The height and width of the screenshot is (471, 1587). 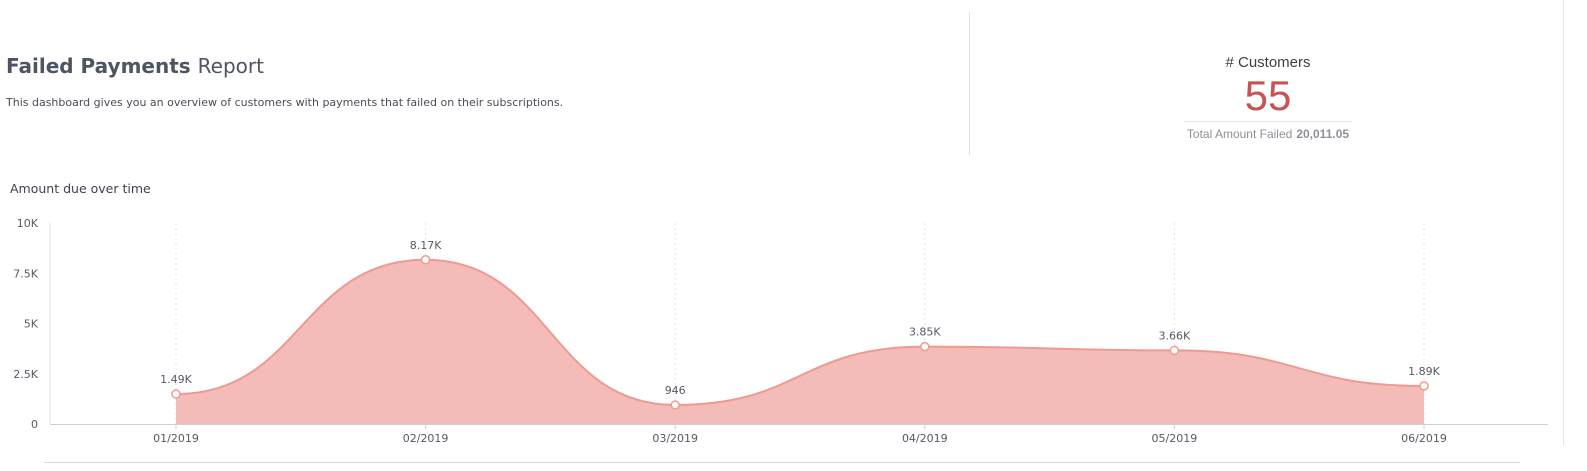 I want to click on y-tick-label: 7.5K, so click(x=25, y=273).